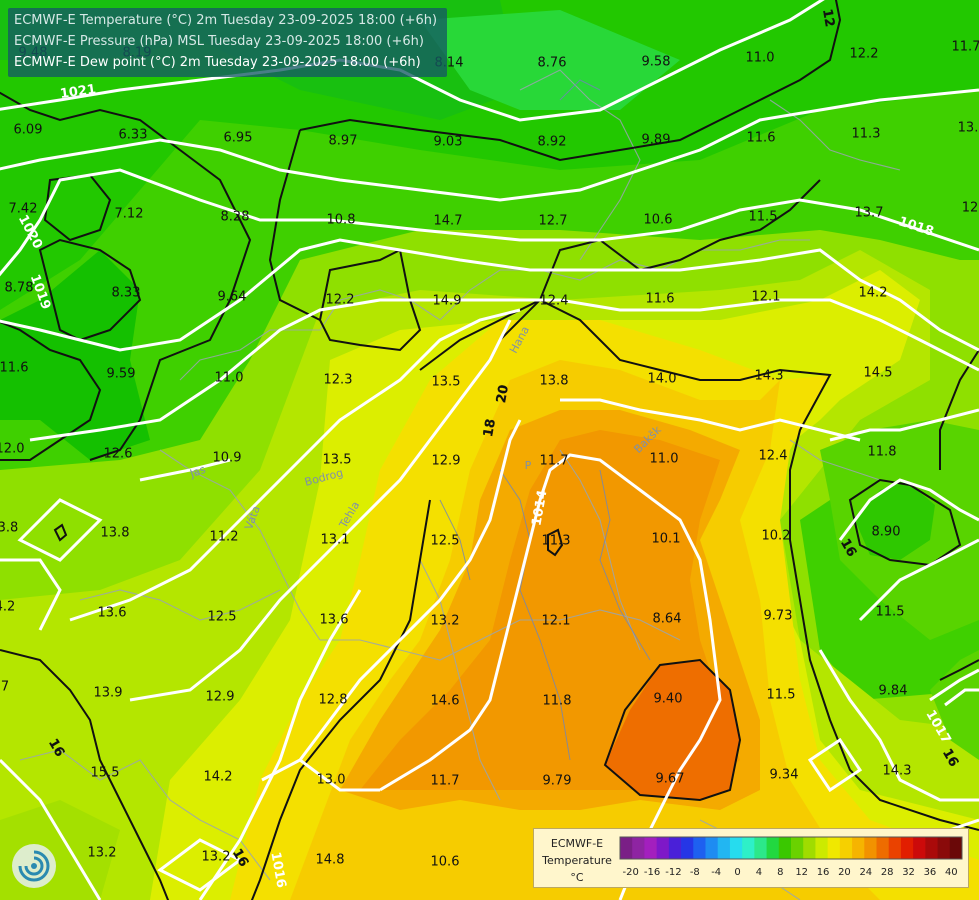 The image size is (979, 900). Describe the element at coordinates (446, 382) in the screenshot. I see `temperature-value: 13.5` at that location.